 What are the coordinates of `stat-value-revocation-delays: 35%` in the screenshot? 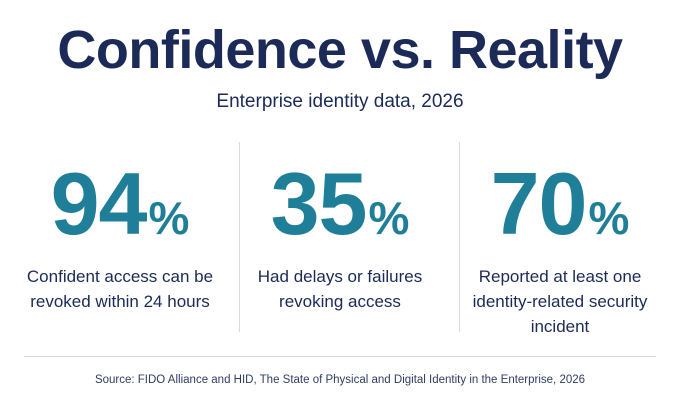 It's located at (340, 204).